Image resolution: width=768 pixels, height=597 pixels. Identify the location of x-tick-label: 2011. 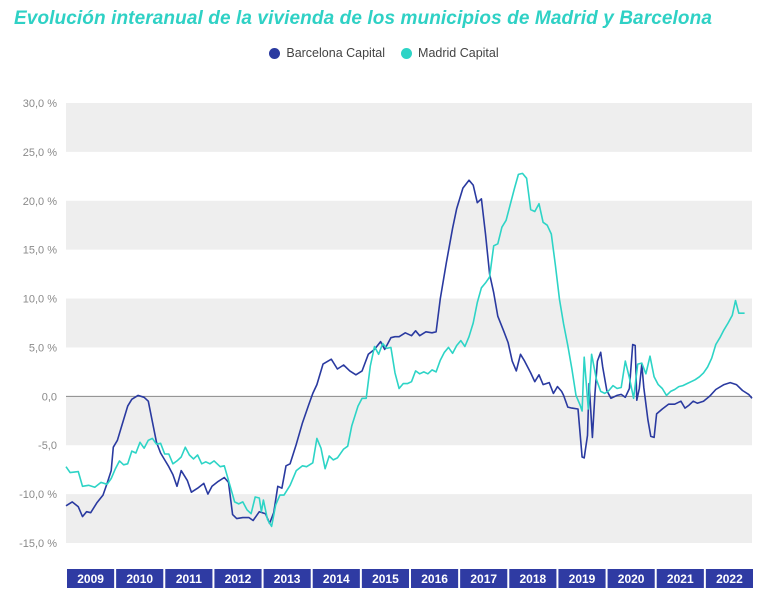
(189, 579).